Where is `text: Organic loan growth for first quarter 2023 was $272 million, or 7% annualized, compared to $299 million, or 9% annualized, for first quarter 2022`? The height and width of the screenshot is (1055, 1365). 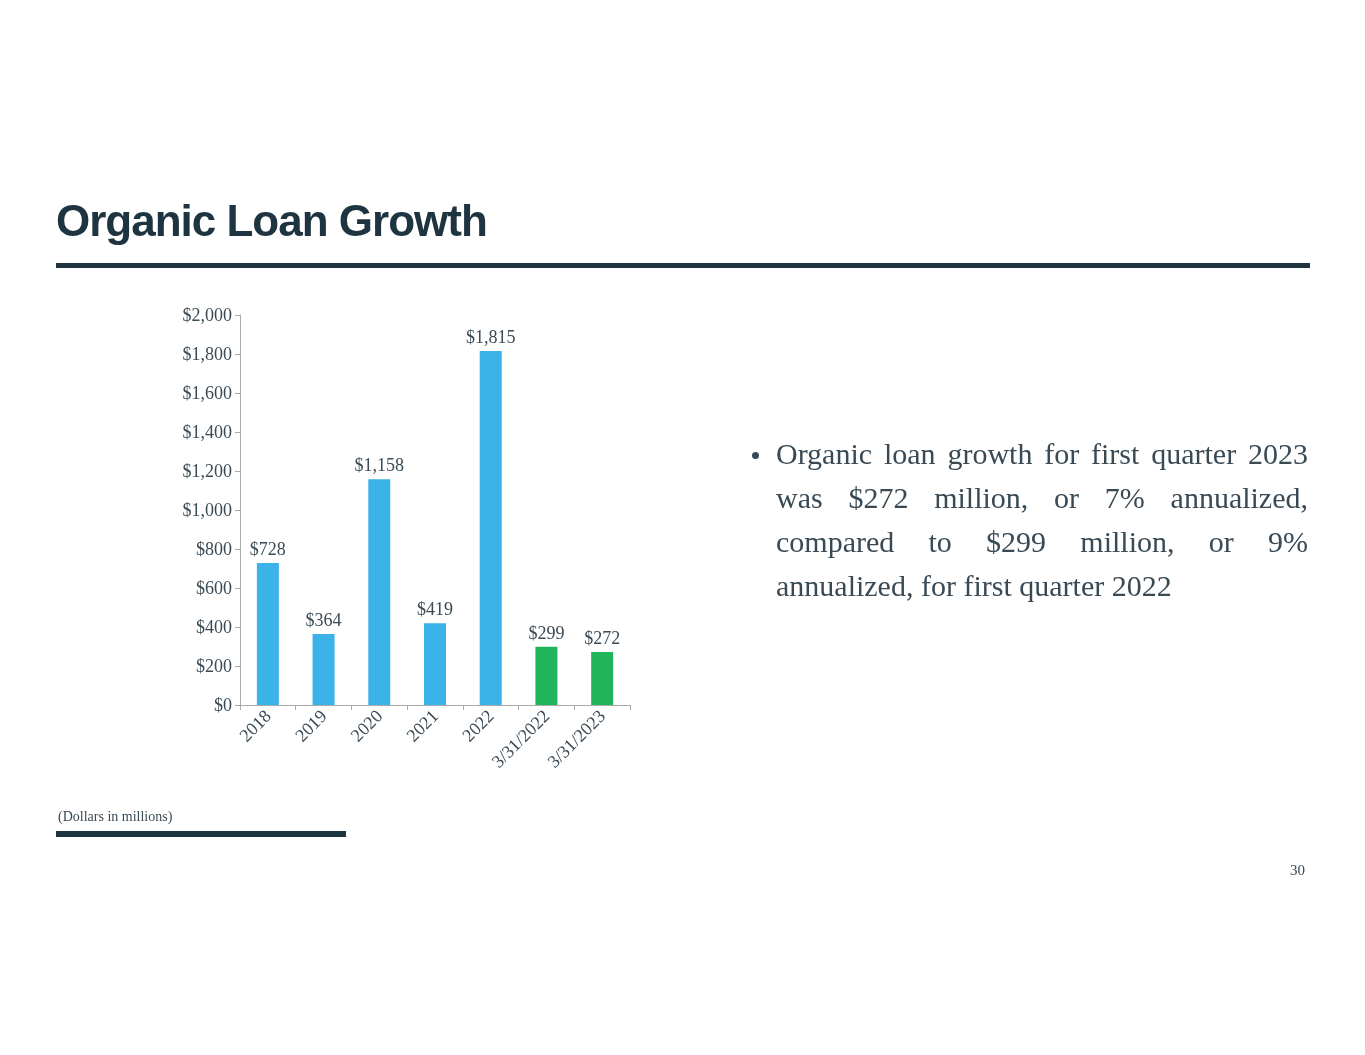 text: Organic loan growth for first quarter 2023 was $272 million, or 7% annualized, compared to $299 million, or 9% annualized, for first quarter 2022 is located at coordinates (1042, 520).